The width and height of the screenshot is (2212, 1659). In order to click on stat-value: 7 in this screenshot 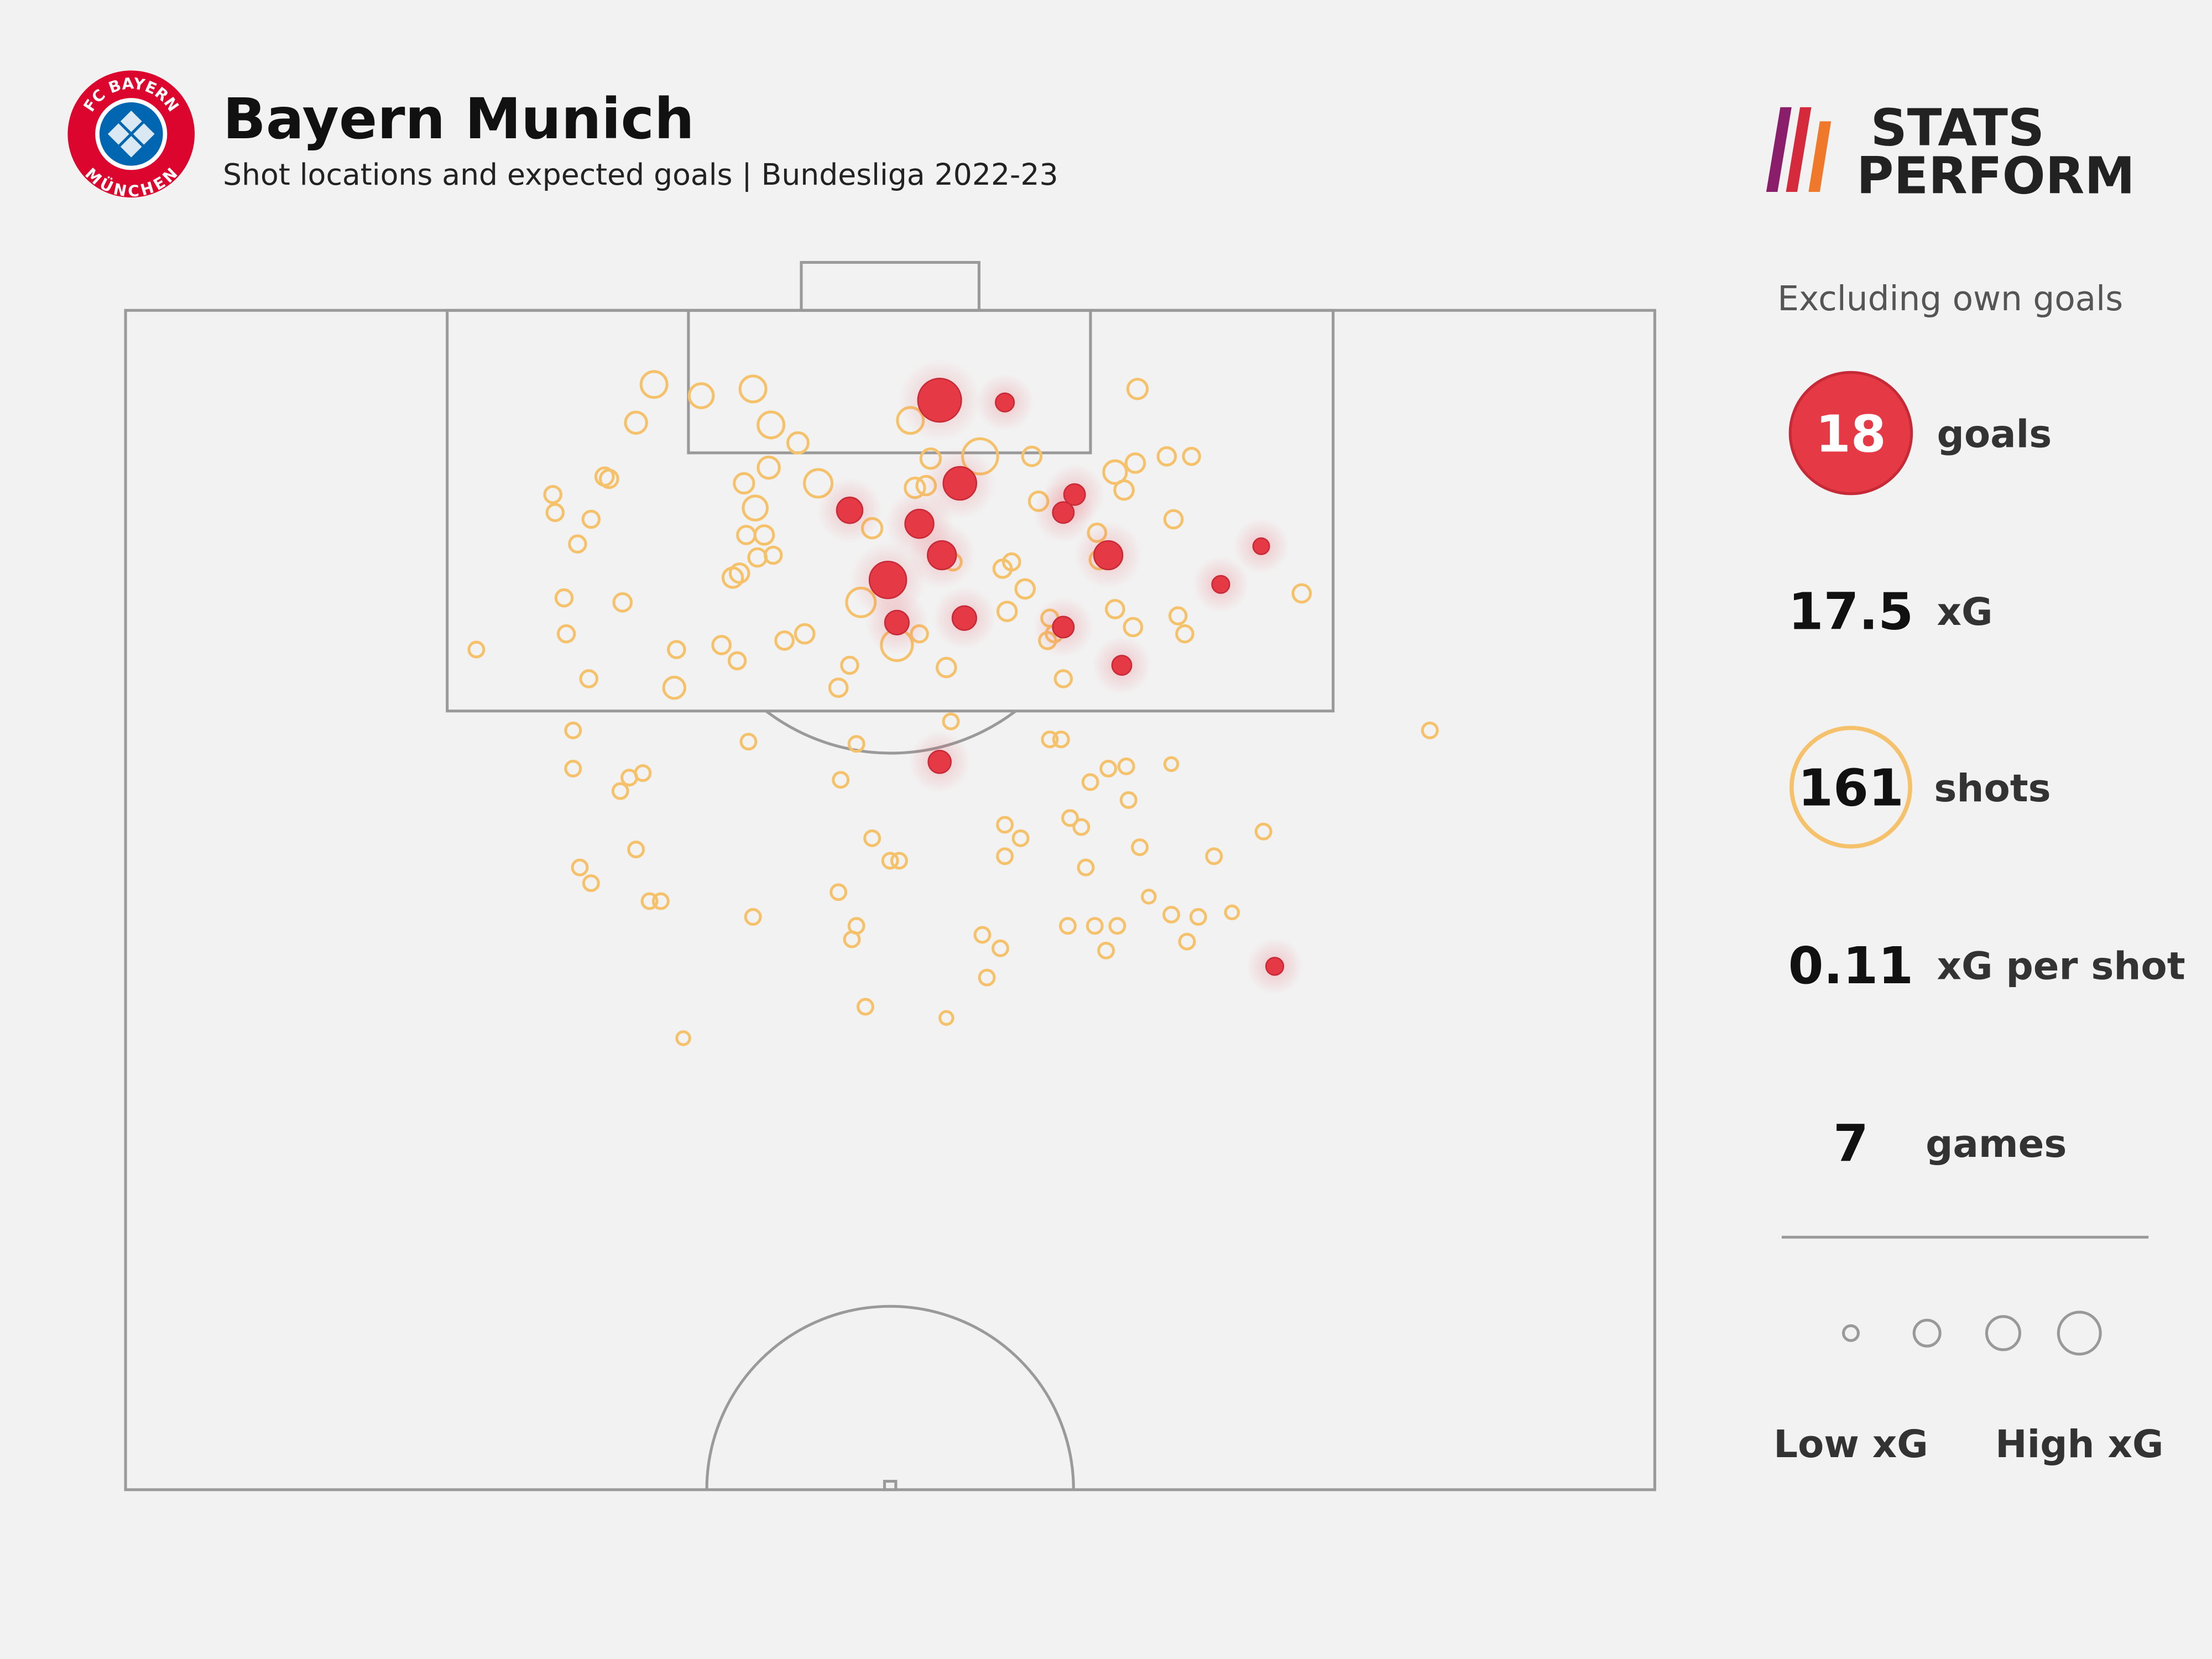, I will do `click(1851, 1143)`.